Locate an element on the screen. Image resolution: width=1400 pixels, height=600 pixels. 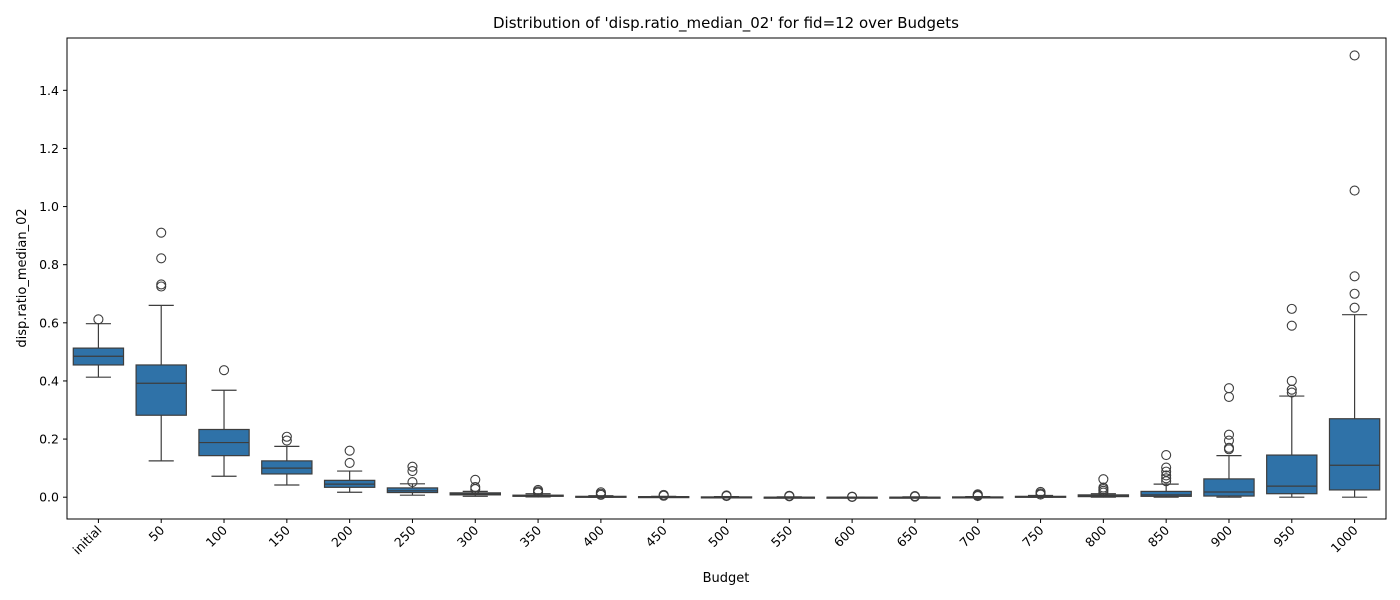
y-tick-label: 0.2 is located at coordinates (49, 439).